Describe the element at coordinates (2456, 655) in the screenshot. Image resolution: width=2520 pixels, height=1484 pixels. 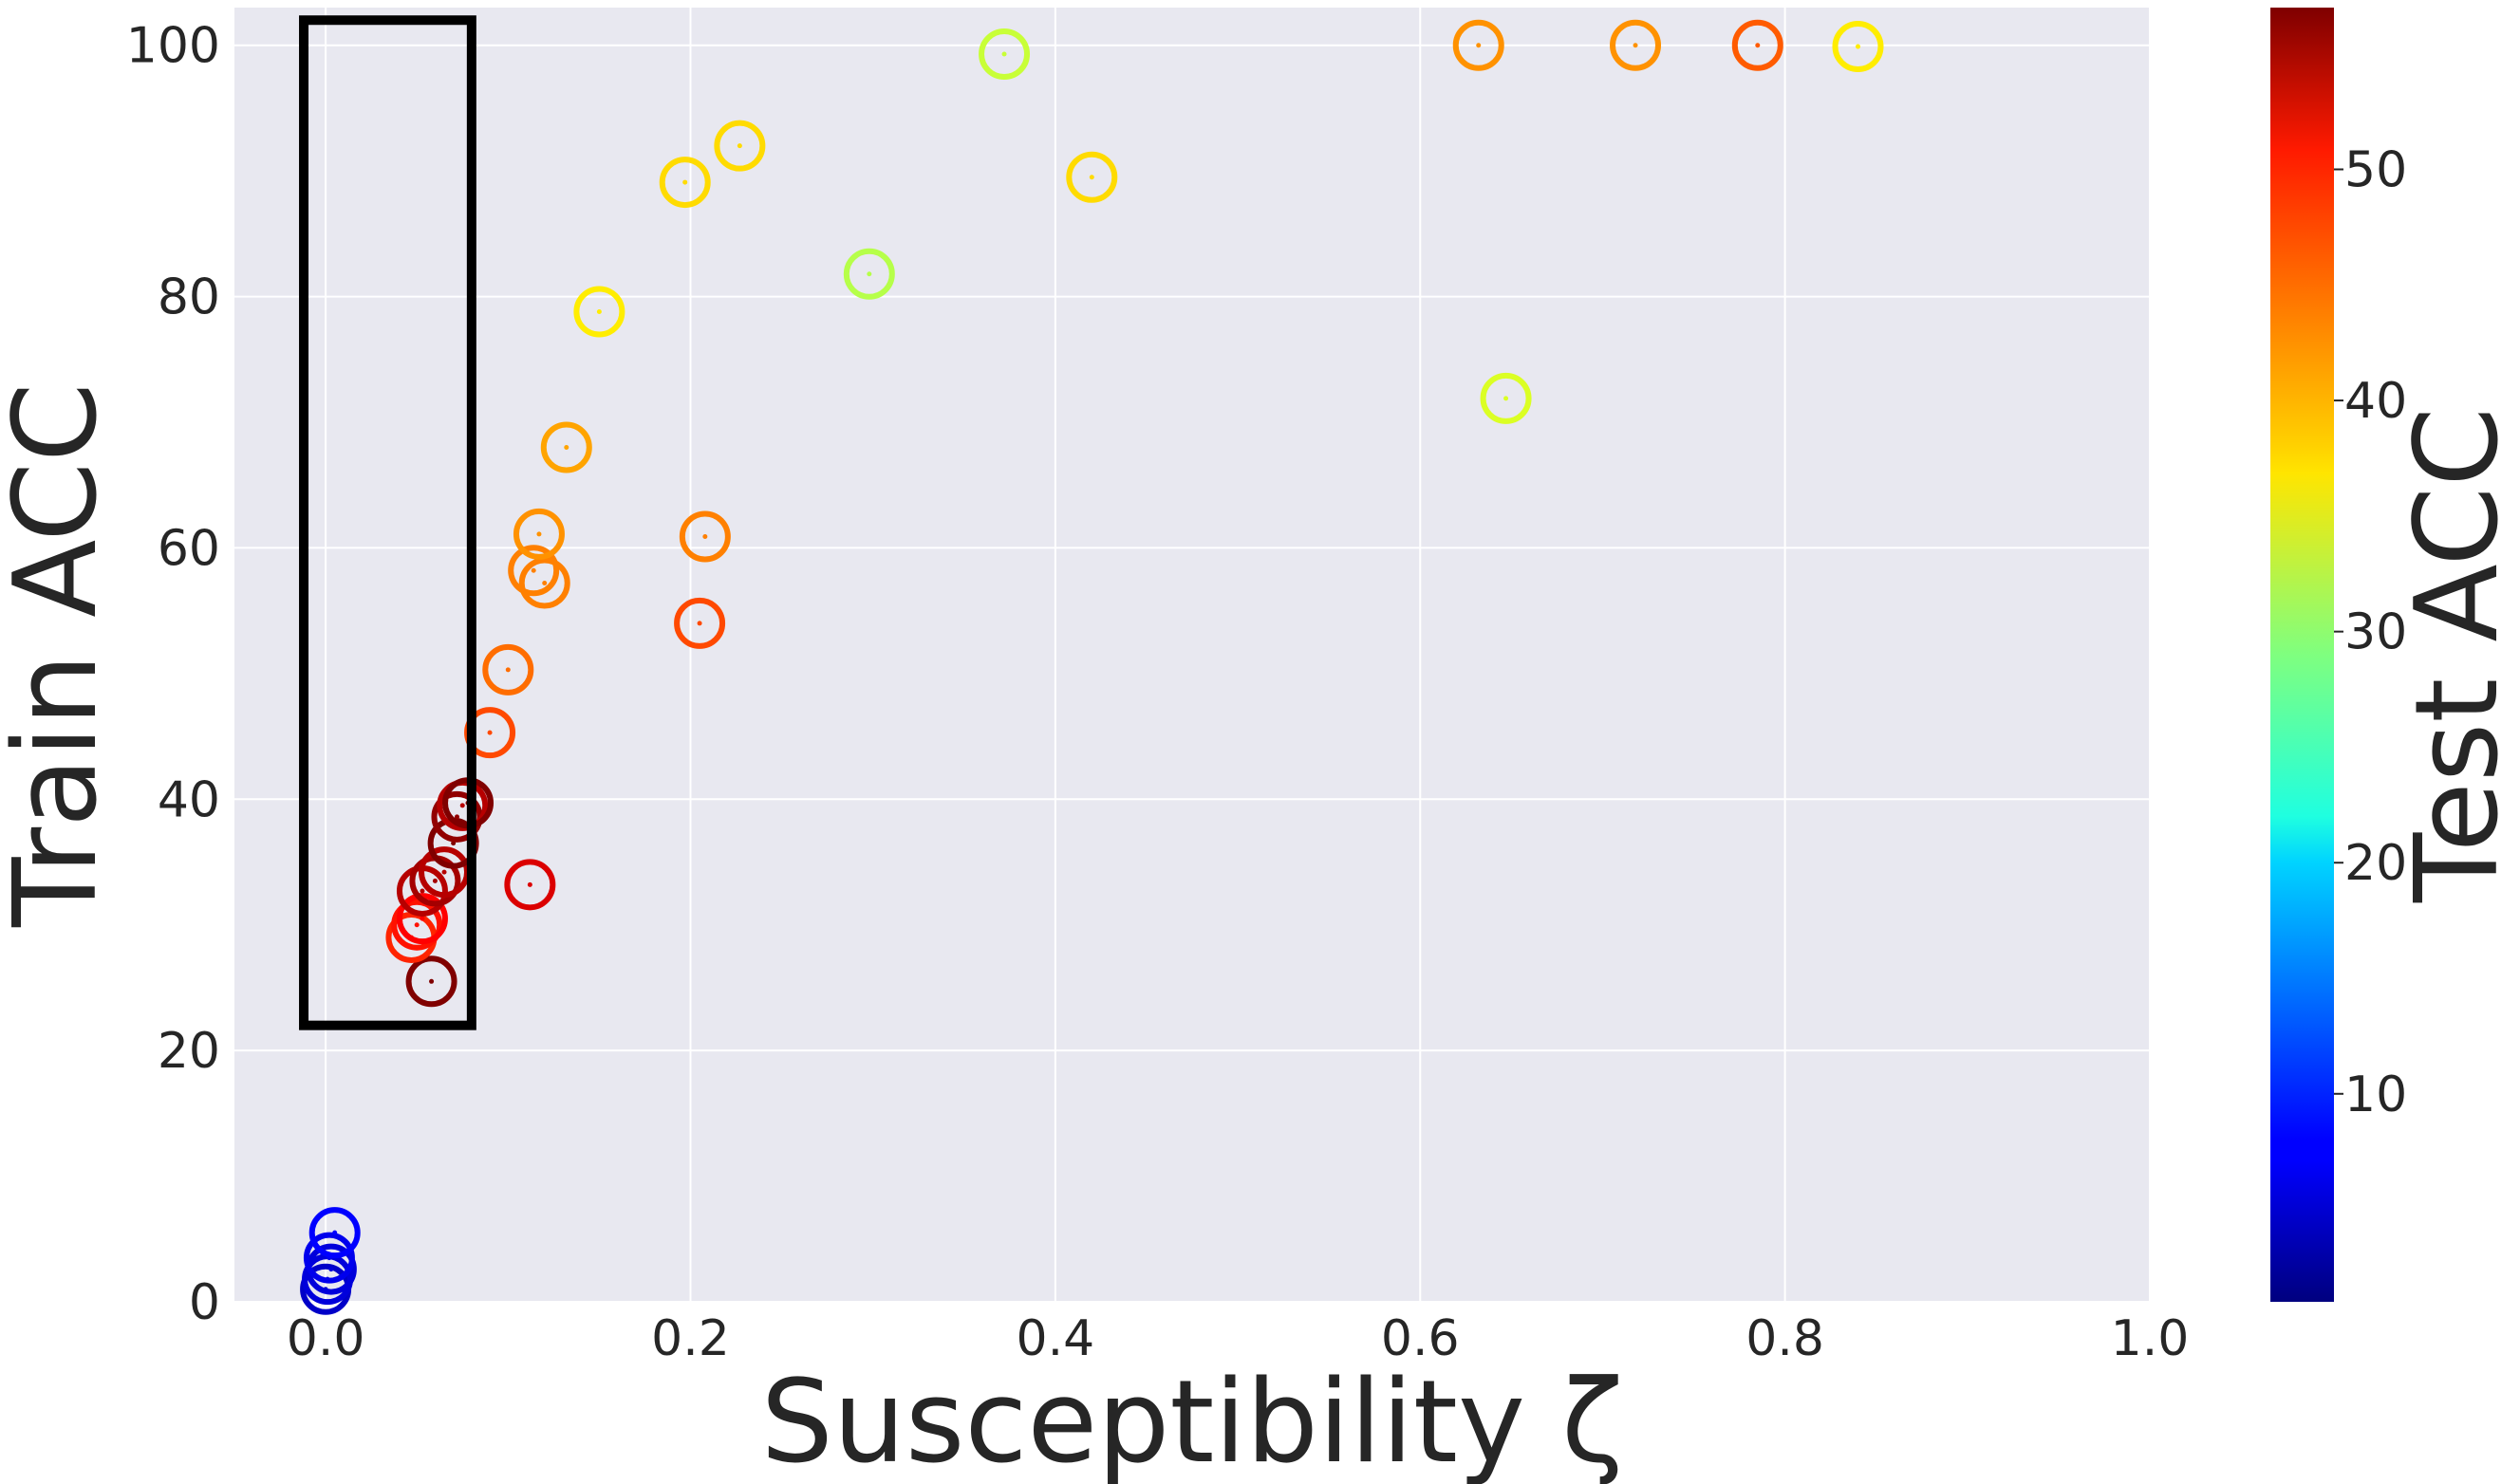
I see `colorbar-title: Test ACC` at that location.